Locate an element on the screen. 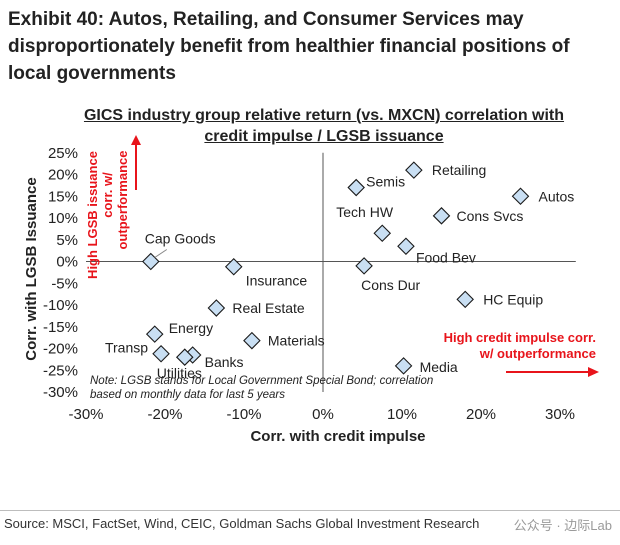  point-label-cap-goods: Cap Goods is located at coordinates (180, 239).